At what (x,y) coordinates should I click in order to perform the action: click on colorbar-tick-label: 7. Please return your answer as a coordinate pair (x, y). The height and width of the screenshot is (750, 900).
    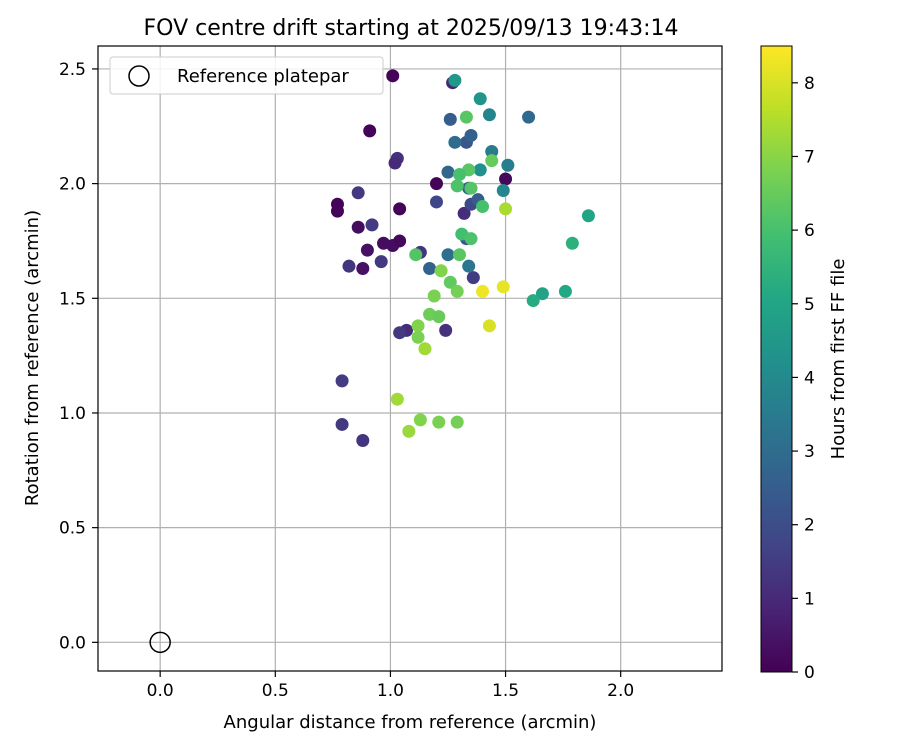
    Looking at the image, I should click on (809, 157).